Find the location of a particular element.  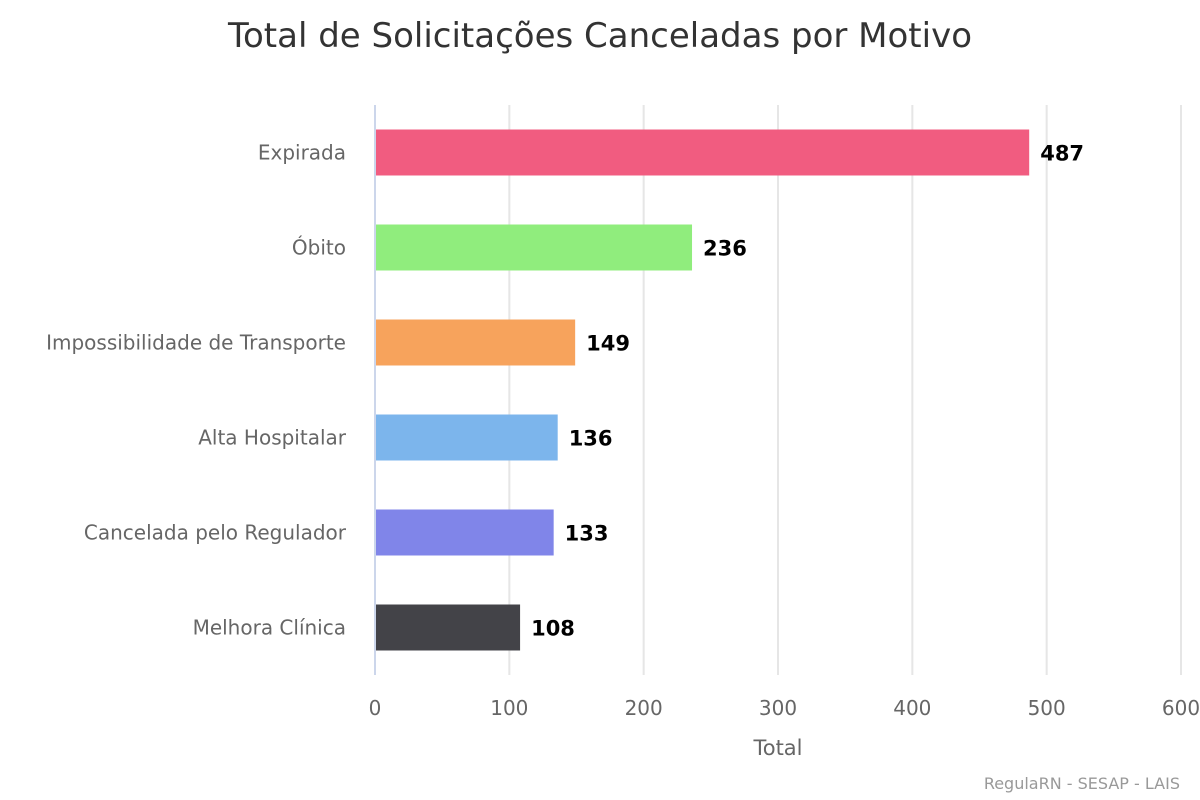

category-label: Expirada is located at coordinates (302, 153).